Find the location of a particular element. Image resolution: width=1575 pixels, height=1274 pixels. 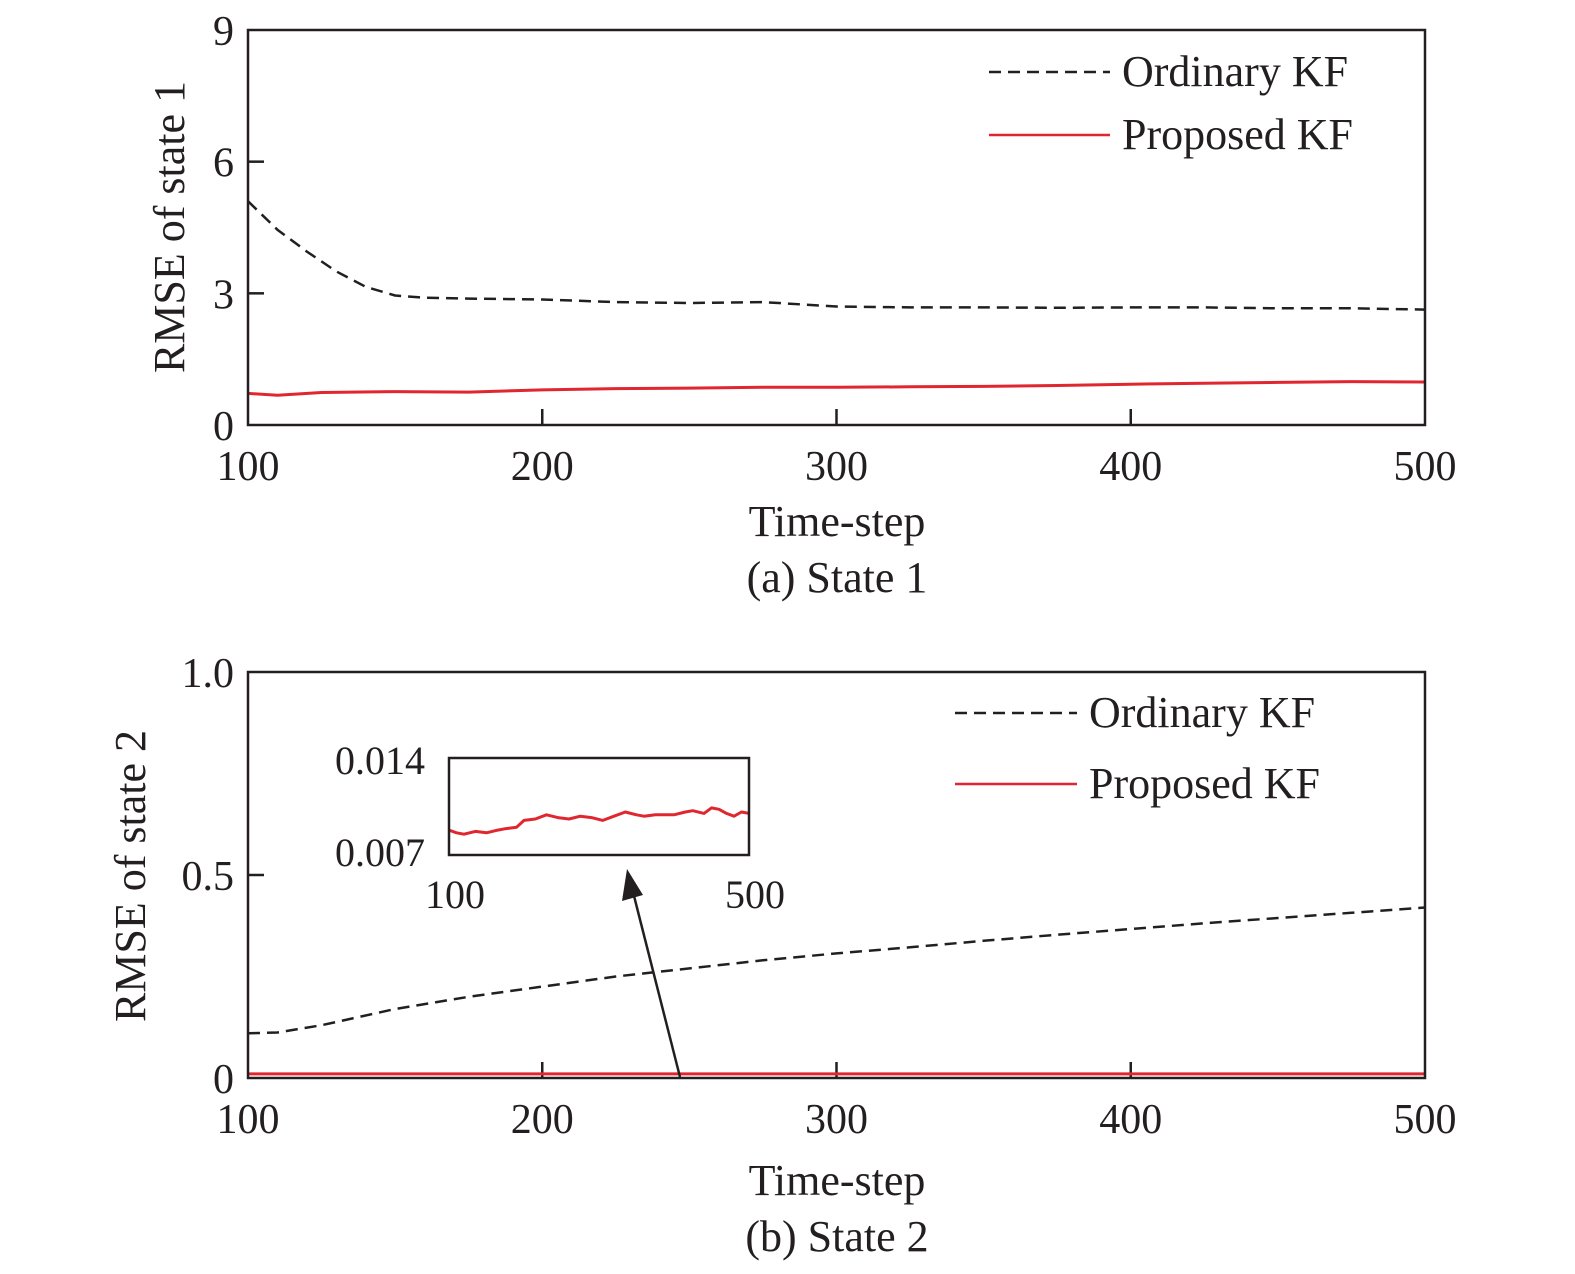

panel-a-series is located at coordinates (836, 298).